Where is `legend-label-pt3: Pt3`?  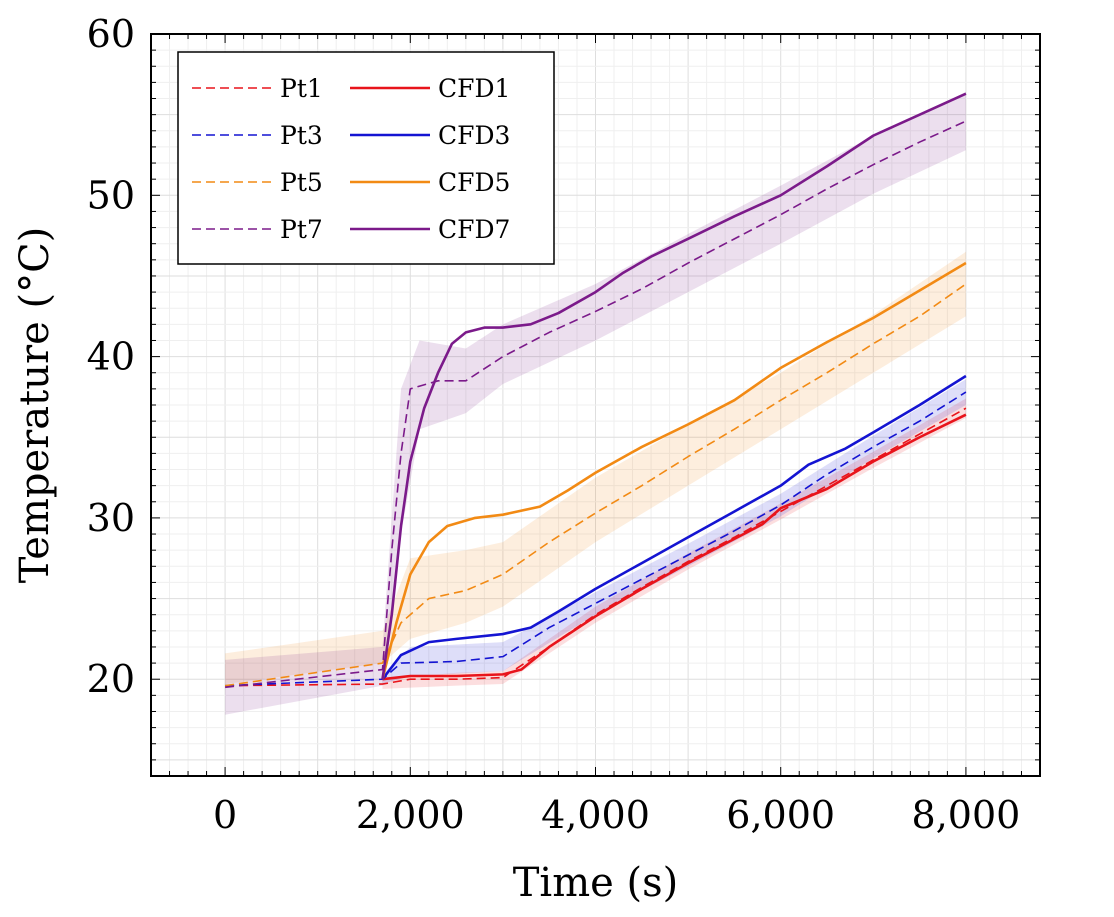
legend-label-pt3: Pt3 is located at coordinates (301, 135).